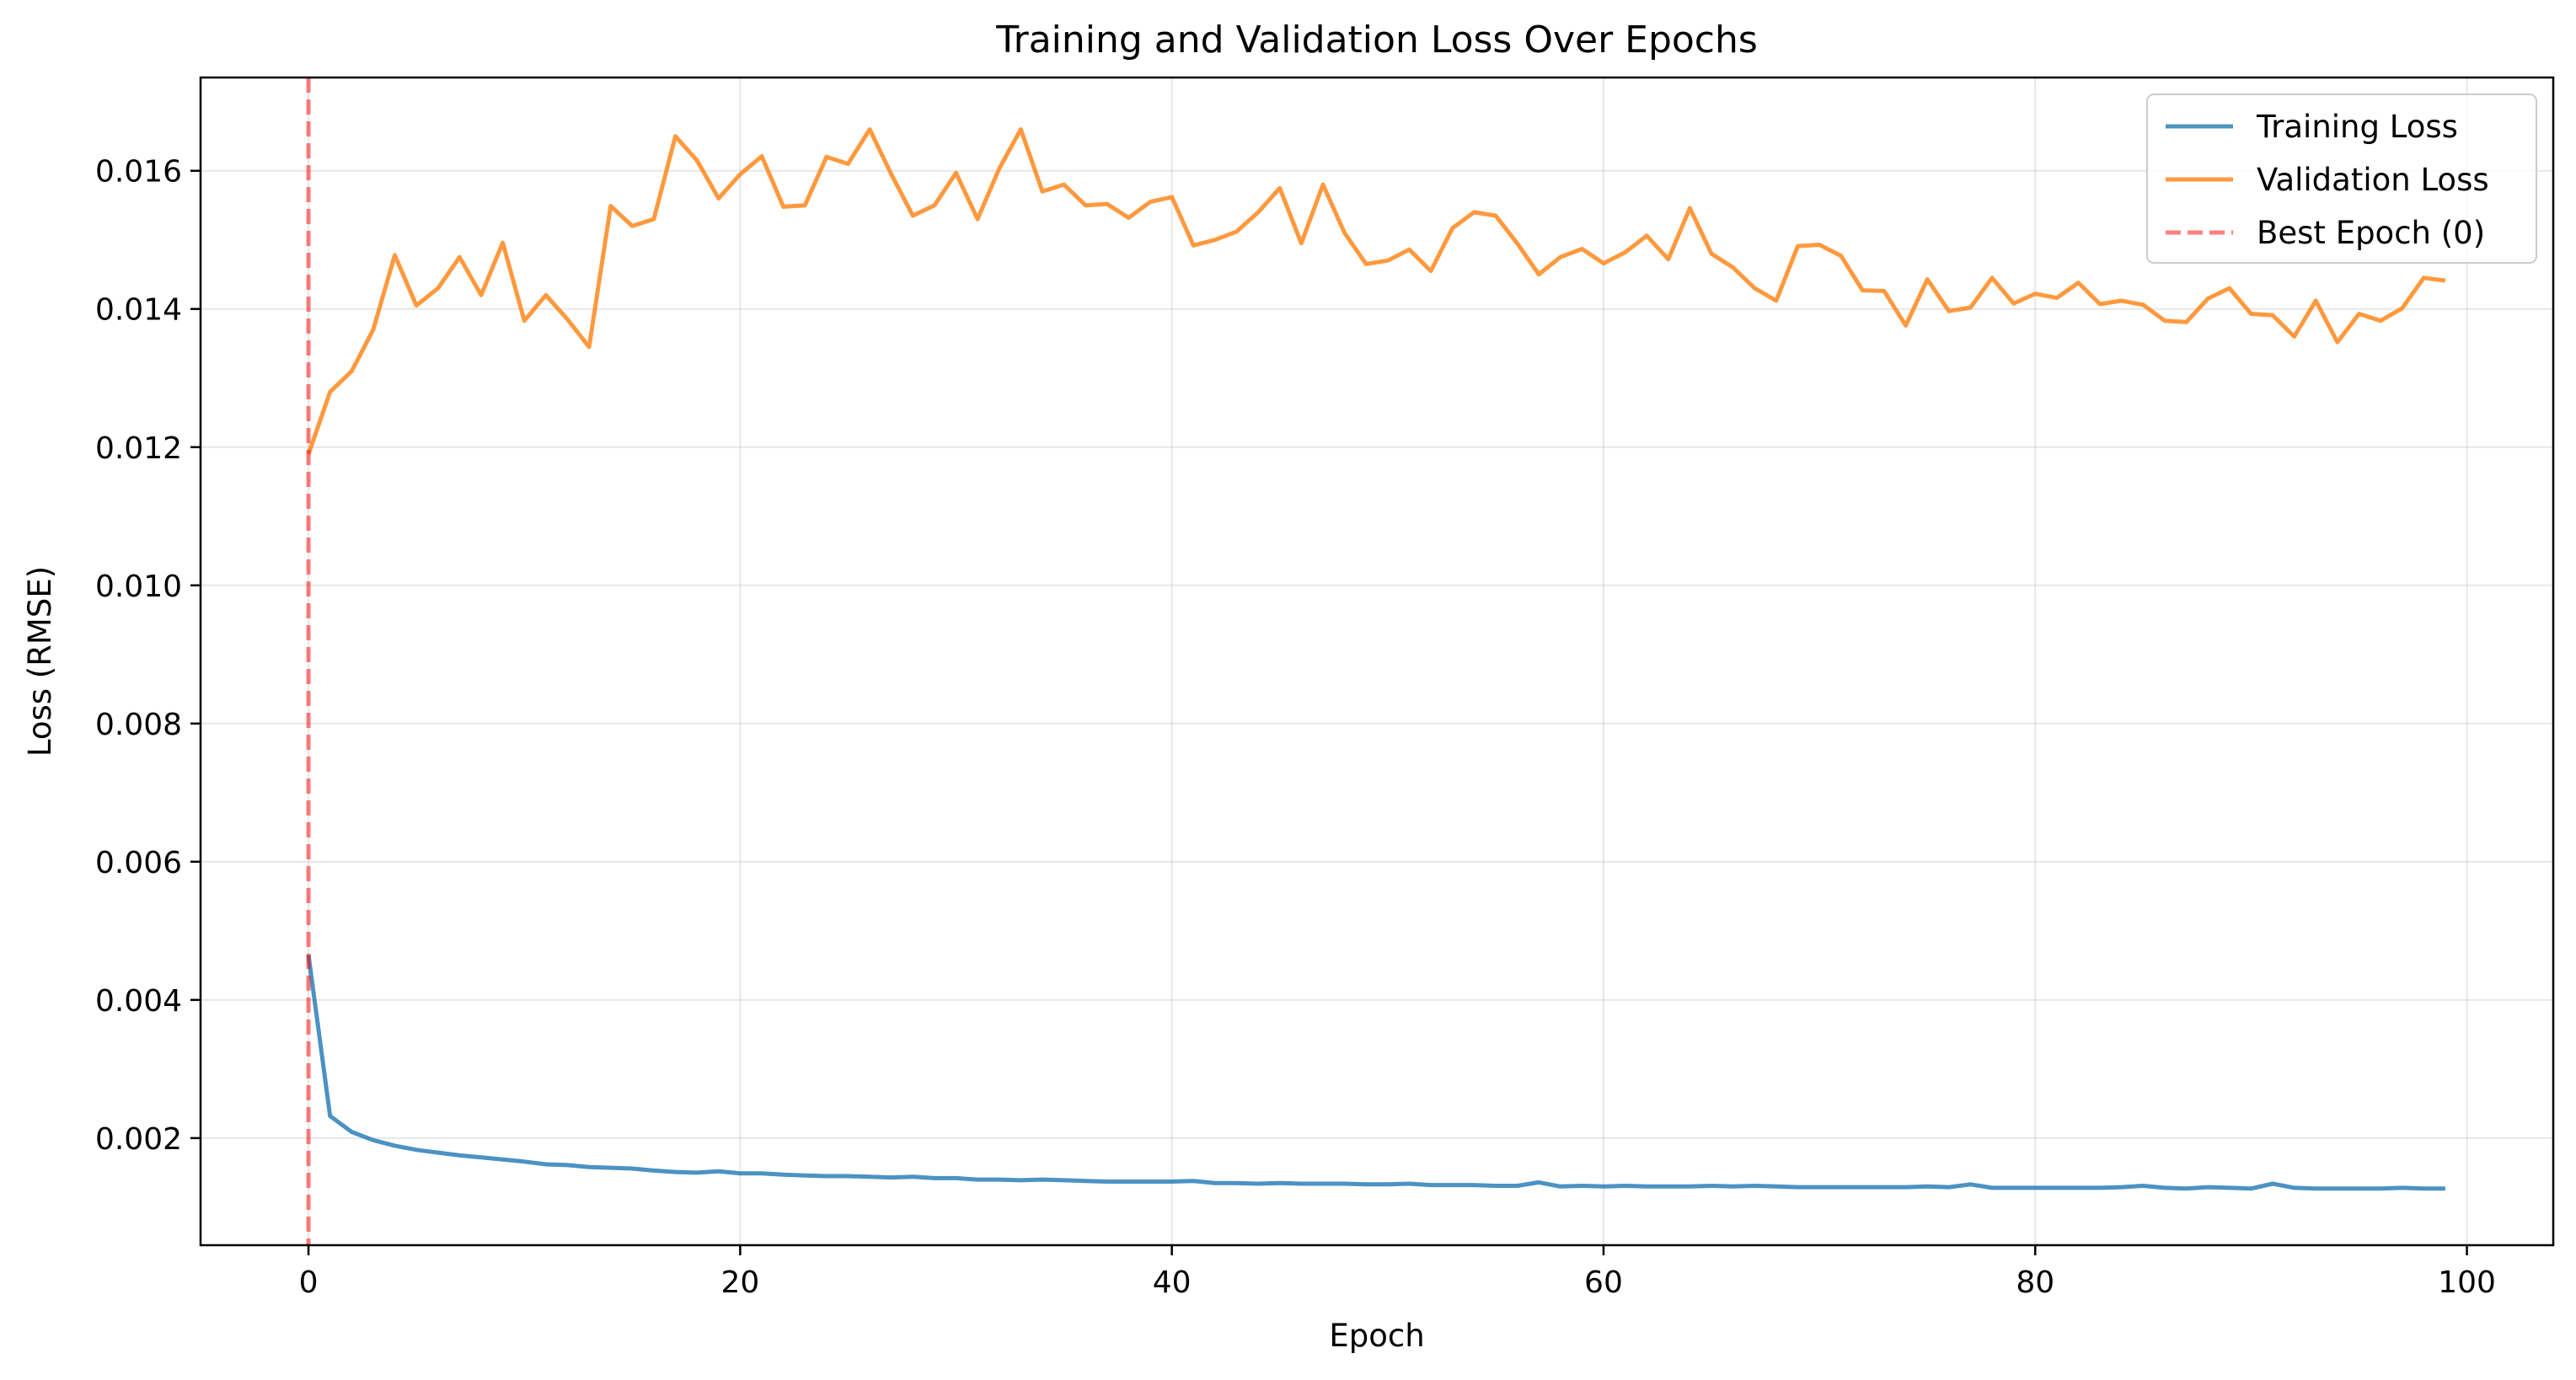 The width and height of the screenshot is (2576, 1380). What do you see at coordinates (139, 448) in the screenshot?
I see `y-tick-label: 0.012` at bounding box center [139, 448].